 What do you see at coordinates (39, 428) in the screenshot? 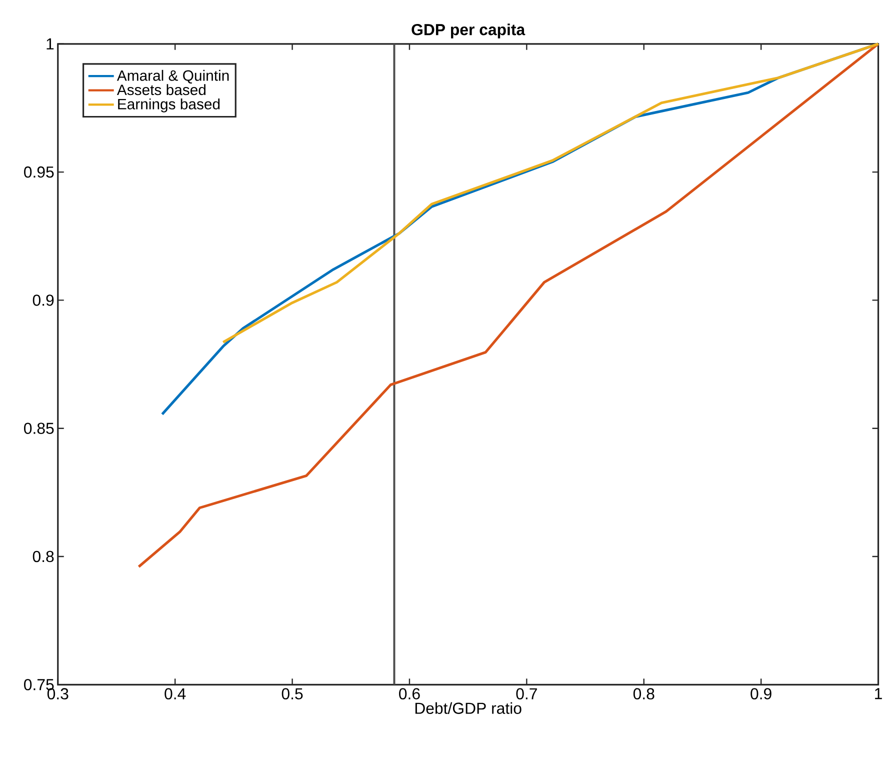
I see `y-tick-label: 0.85` at bounding box center [39, 428].